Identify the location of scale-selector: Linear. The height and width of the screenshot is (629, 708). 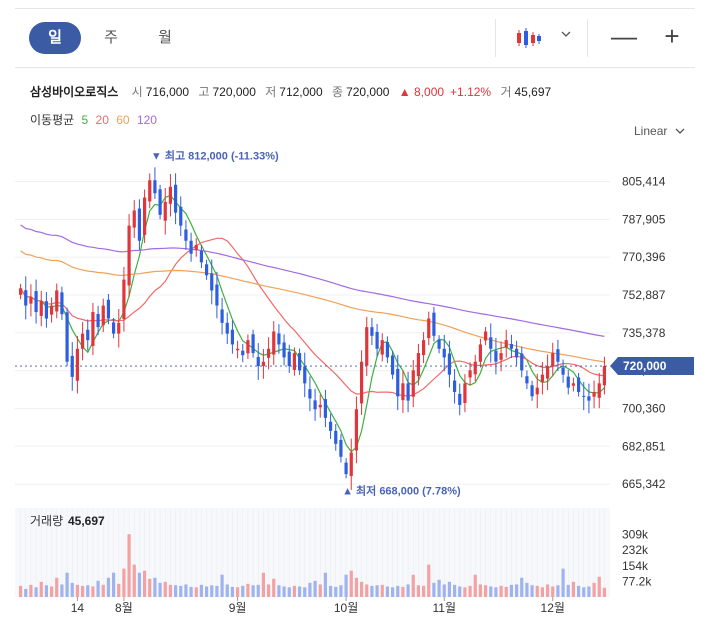
(659, 131).